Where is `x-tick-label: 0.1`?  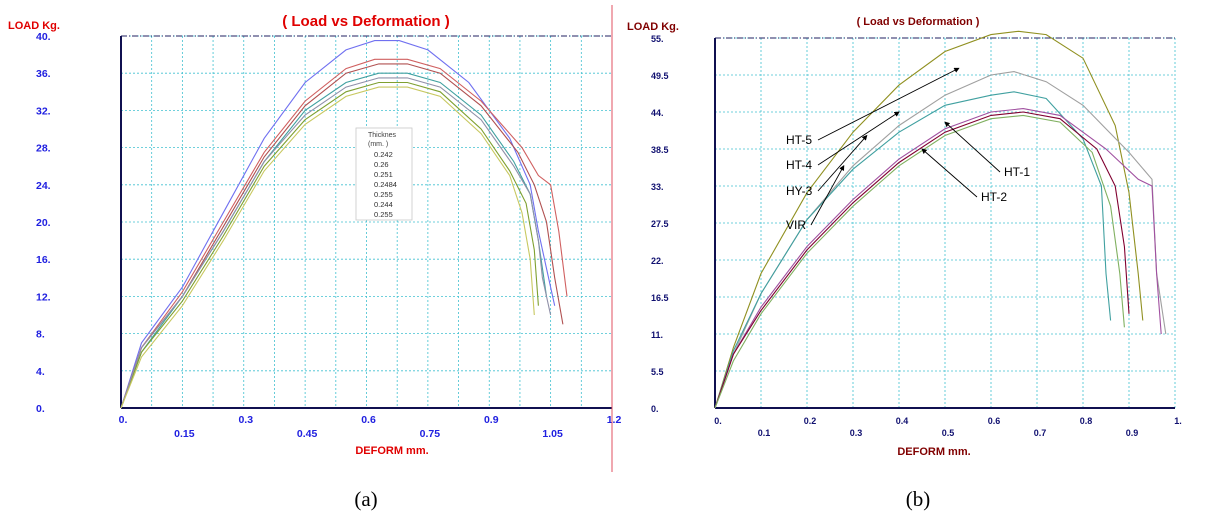 x-tick-label: 0.1 is located at coordinates (764, 433).